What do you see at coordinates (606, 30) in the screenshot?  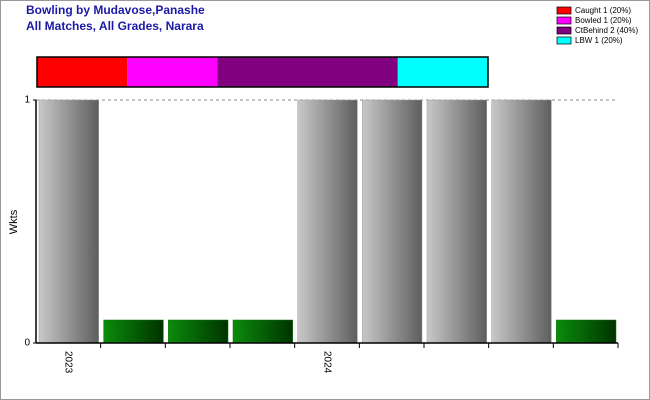 I see `legend-label: CtBehind 2 (40%)` at bounding box center [606, 30].